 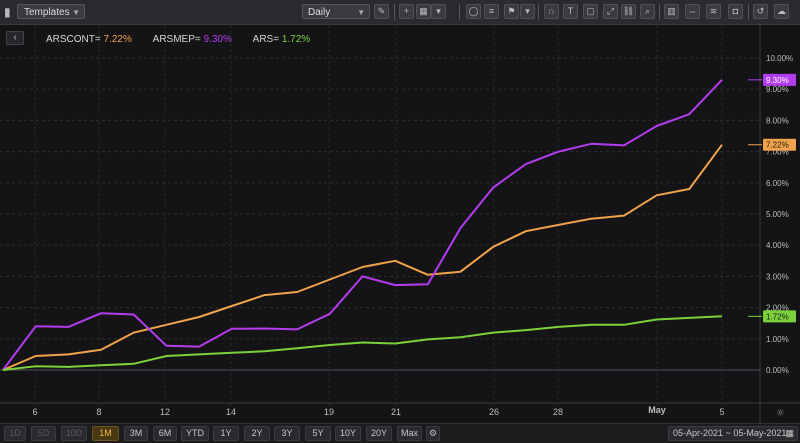 I want to click on bar-chart-icon: ▥, so click(x=671, y=11).